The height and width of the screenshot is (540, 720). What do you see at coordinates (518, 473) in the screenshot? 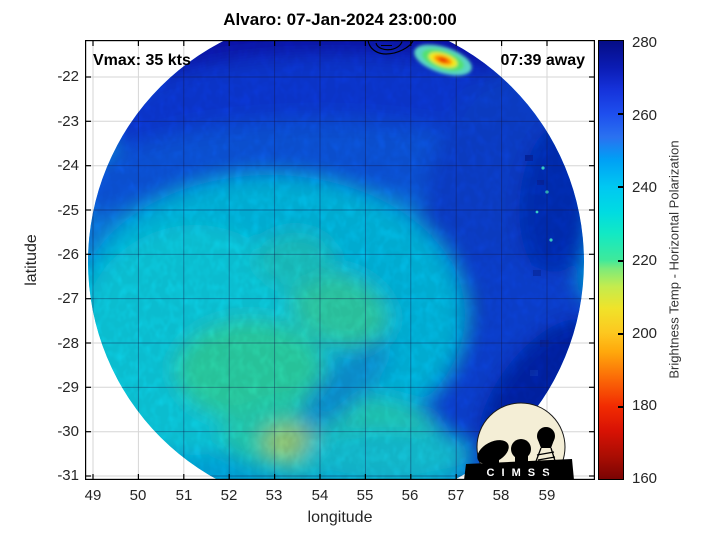
I see `cimss-banner-text: C I M S S` at bounding box center [518, 473].